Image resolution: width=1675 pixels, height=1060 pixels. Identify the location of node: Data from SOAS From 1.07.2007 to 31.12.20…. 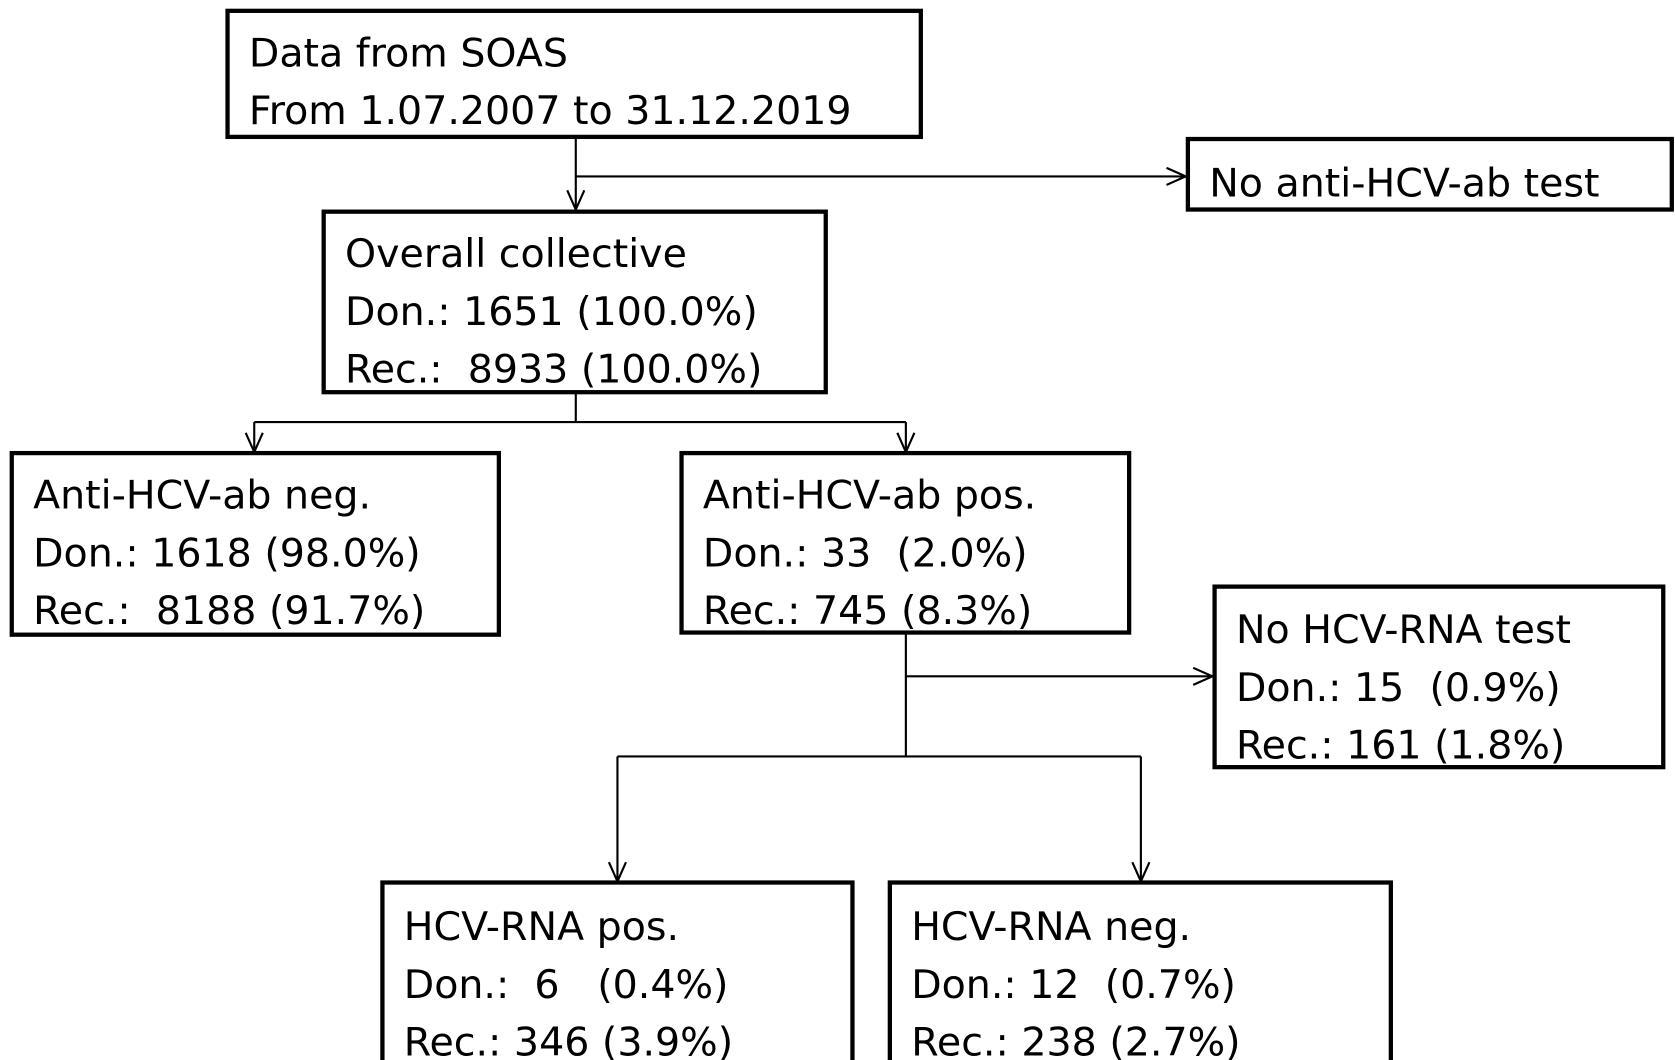
(574, 74).